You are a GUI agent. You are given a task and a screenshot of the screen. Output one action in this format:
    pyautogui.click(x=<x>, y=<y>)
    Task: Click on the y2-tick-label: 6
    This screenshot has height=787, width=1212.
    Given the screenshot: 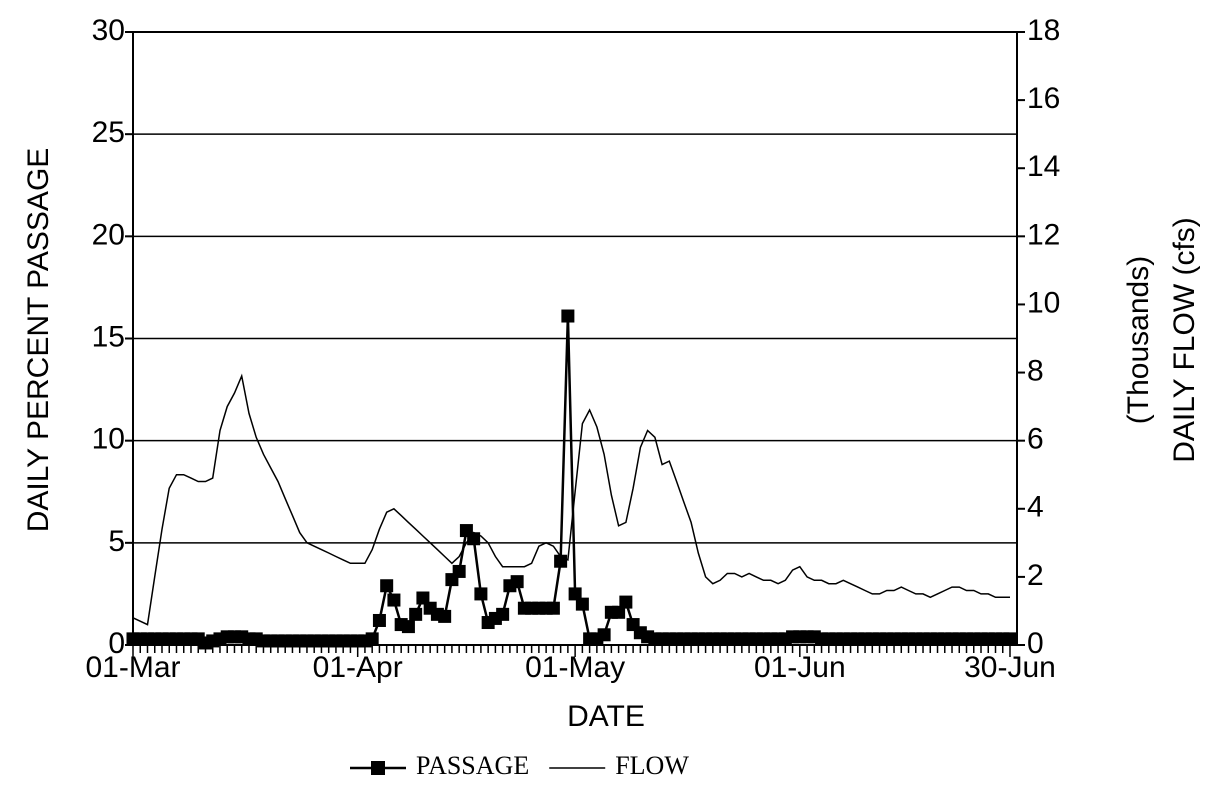 What is the action you would take?
    pyautogui.click(x=1035, y=439)
    